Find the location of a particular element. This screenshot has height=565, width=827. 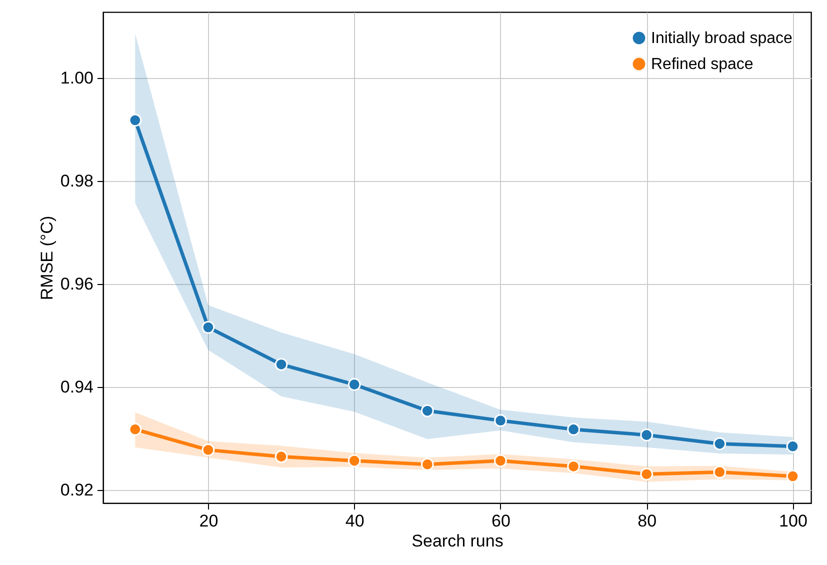

x-tick-label: 40 is located at coordinates (354, 521).